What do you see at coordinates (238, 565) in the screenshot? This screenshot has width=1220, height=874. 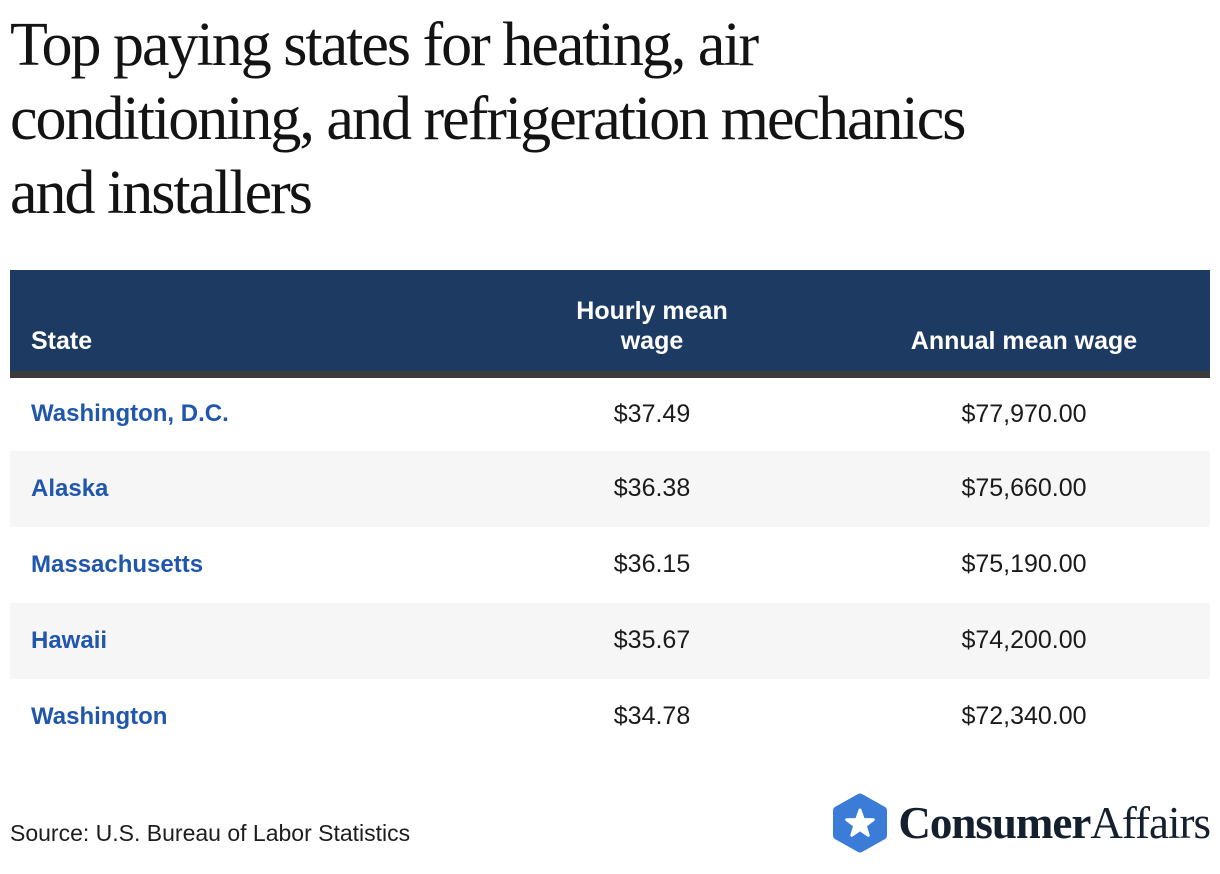 I see `state-cell: Massachusetts` at bounding box center [238, 565].